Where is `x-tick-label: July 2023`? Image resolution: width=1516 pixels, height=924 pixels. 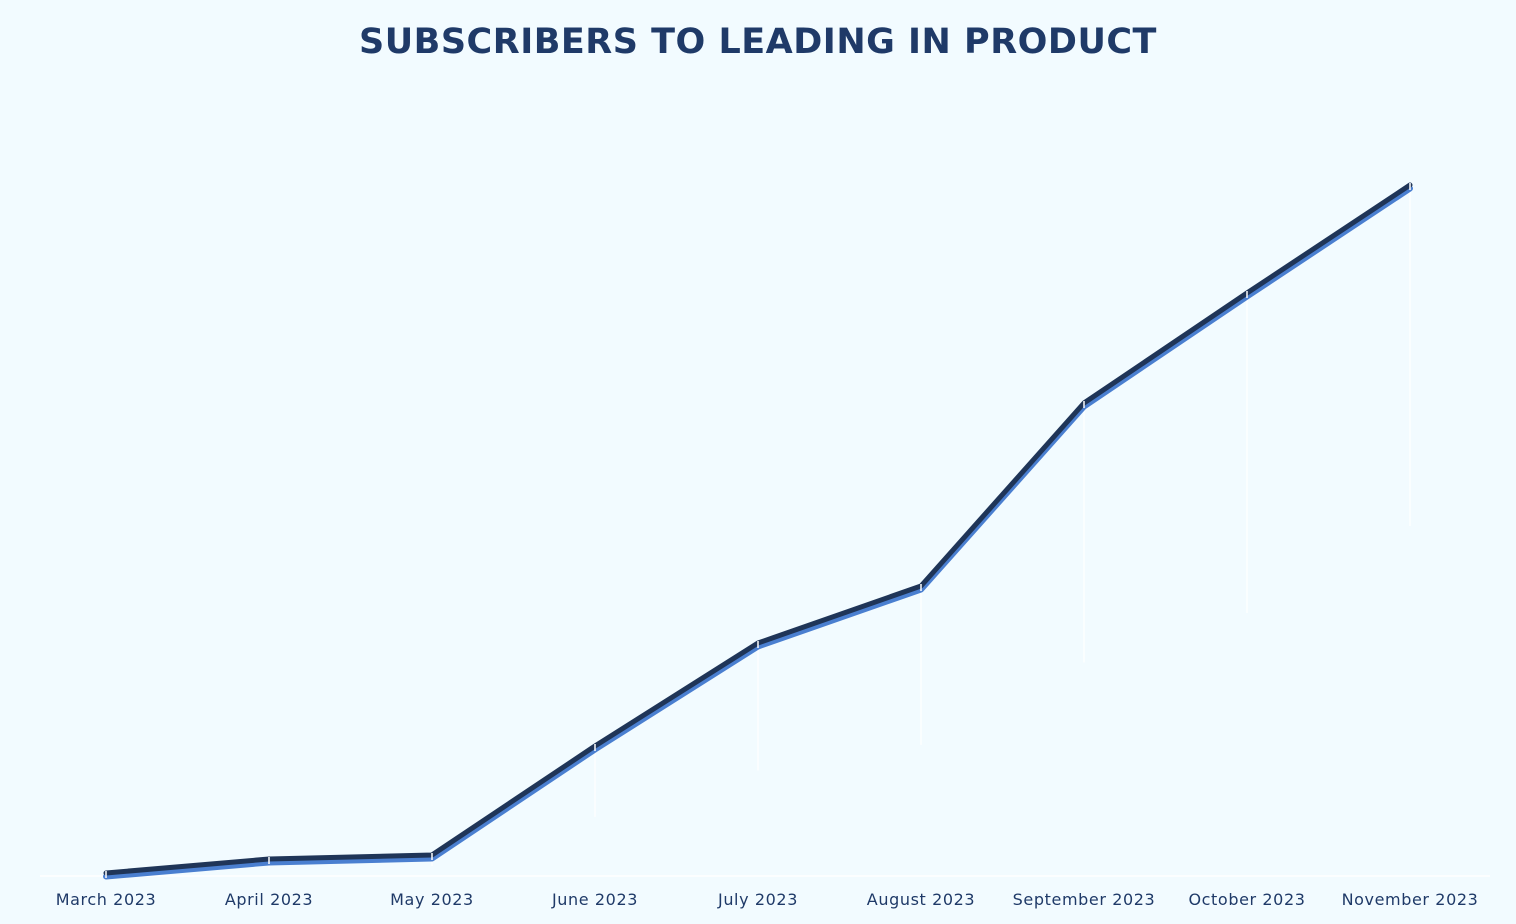
x-tick-label: July 2023 is located at coordinates (757, 899).